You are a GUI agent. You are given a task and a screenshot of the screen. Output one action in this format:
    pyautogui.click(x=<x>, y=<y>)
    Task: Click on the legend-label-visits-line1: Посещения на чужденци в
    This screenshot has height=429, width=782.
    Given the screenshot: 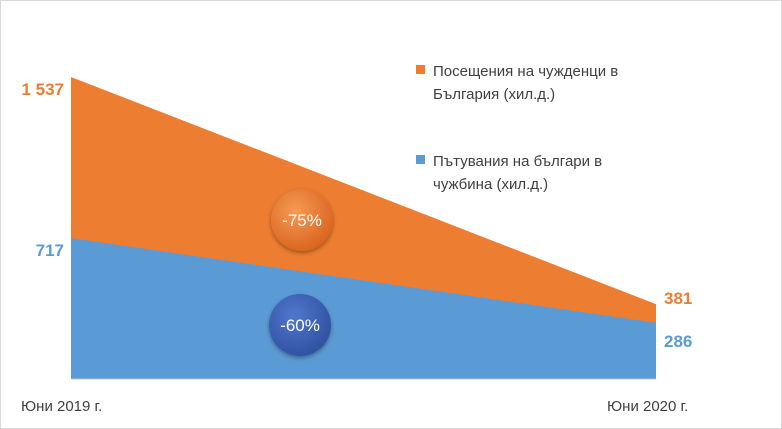 What is the action you would take?
    pyautogui.click(x=525, y=71)
    